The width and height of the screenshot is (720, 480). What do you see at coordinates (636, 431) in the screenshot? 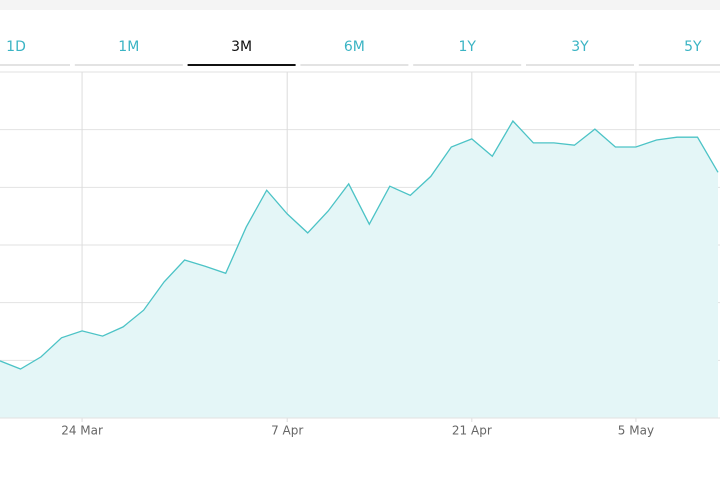
I see `x-tick-label: 5 May` at bounding box center [636, 431].